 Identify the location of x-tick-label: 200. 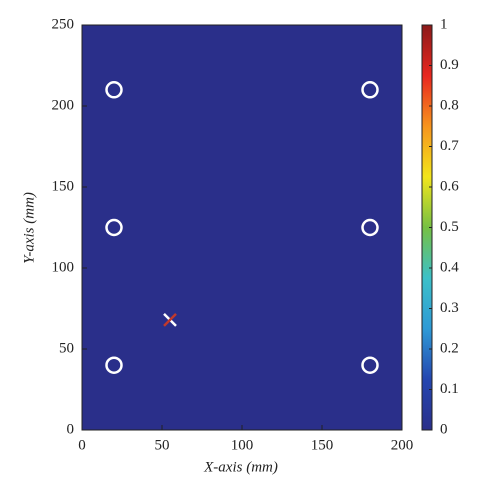
(402, 445).